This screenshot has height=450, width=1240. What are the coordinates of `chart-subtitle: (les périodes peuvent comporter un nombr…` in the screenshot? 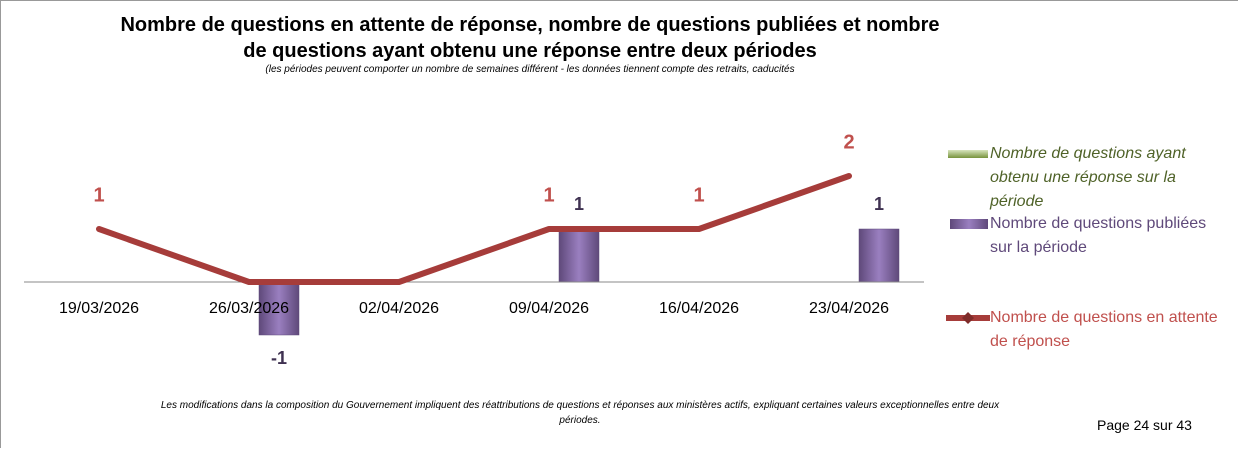 It's located at (530, 69).